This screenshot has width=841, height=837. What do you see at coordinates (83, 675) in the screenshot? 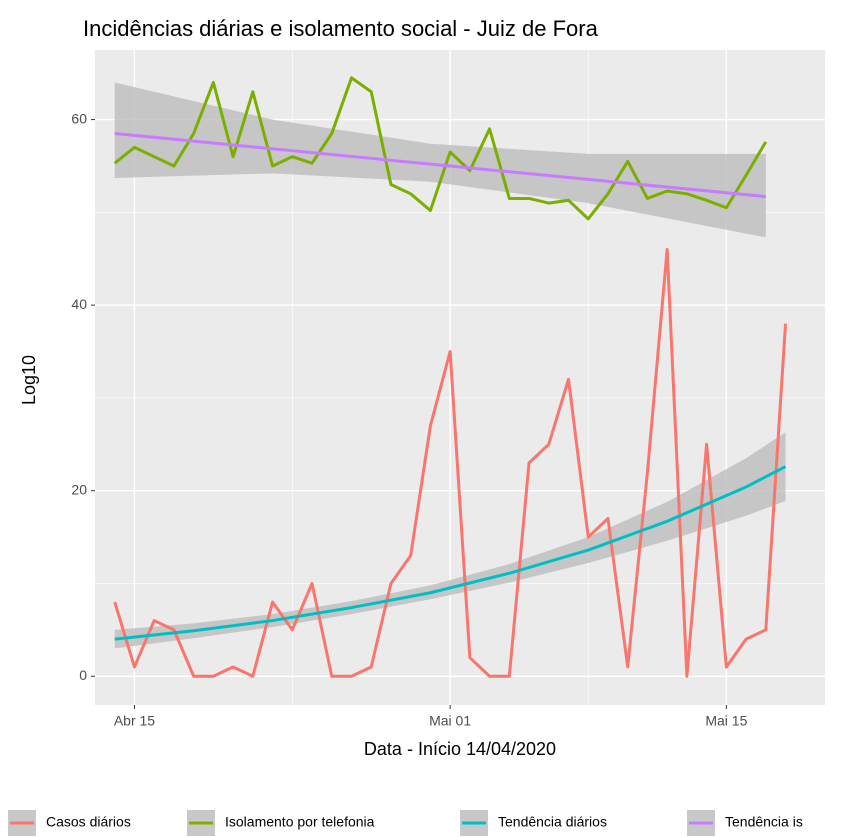
I see `y-tick-label: 0` at bounding box center [83, 675].